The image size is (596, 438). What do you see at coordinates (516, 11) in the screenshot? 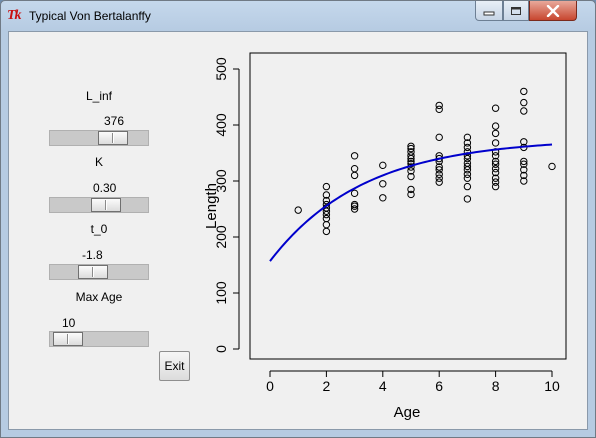
I see `maximize-button` at bounding box center [516, 11].